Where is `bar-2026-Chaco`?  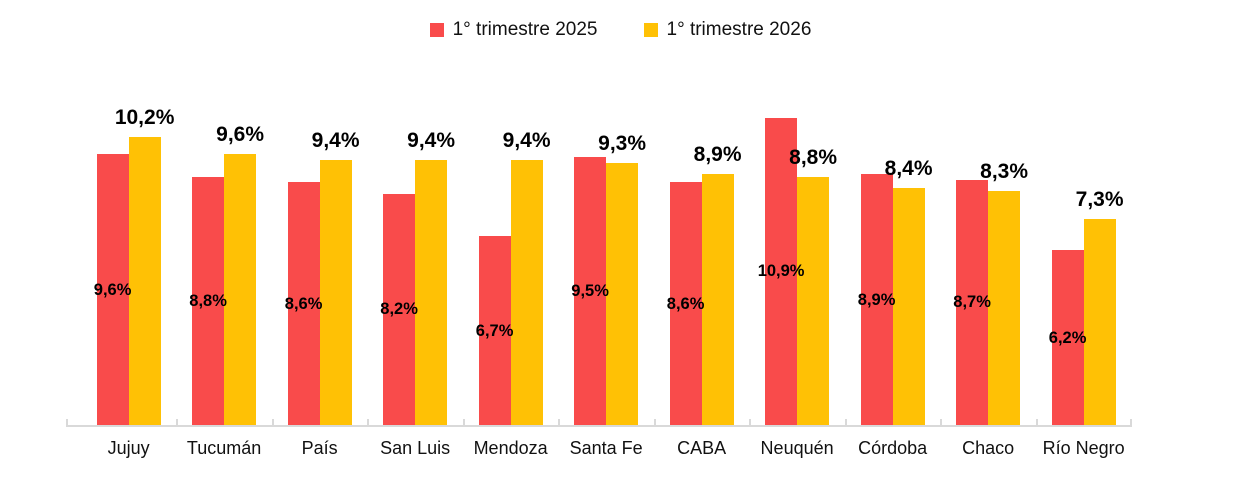 bar-2026-Chaco is located at coordinates (1004, 307).